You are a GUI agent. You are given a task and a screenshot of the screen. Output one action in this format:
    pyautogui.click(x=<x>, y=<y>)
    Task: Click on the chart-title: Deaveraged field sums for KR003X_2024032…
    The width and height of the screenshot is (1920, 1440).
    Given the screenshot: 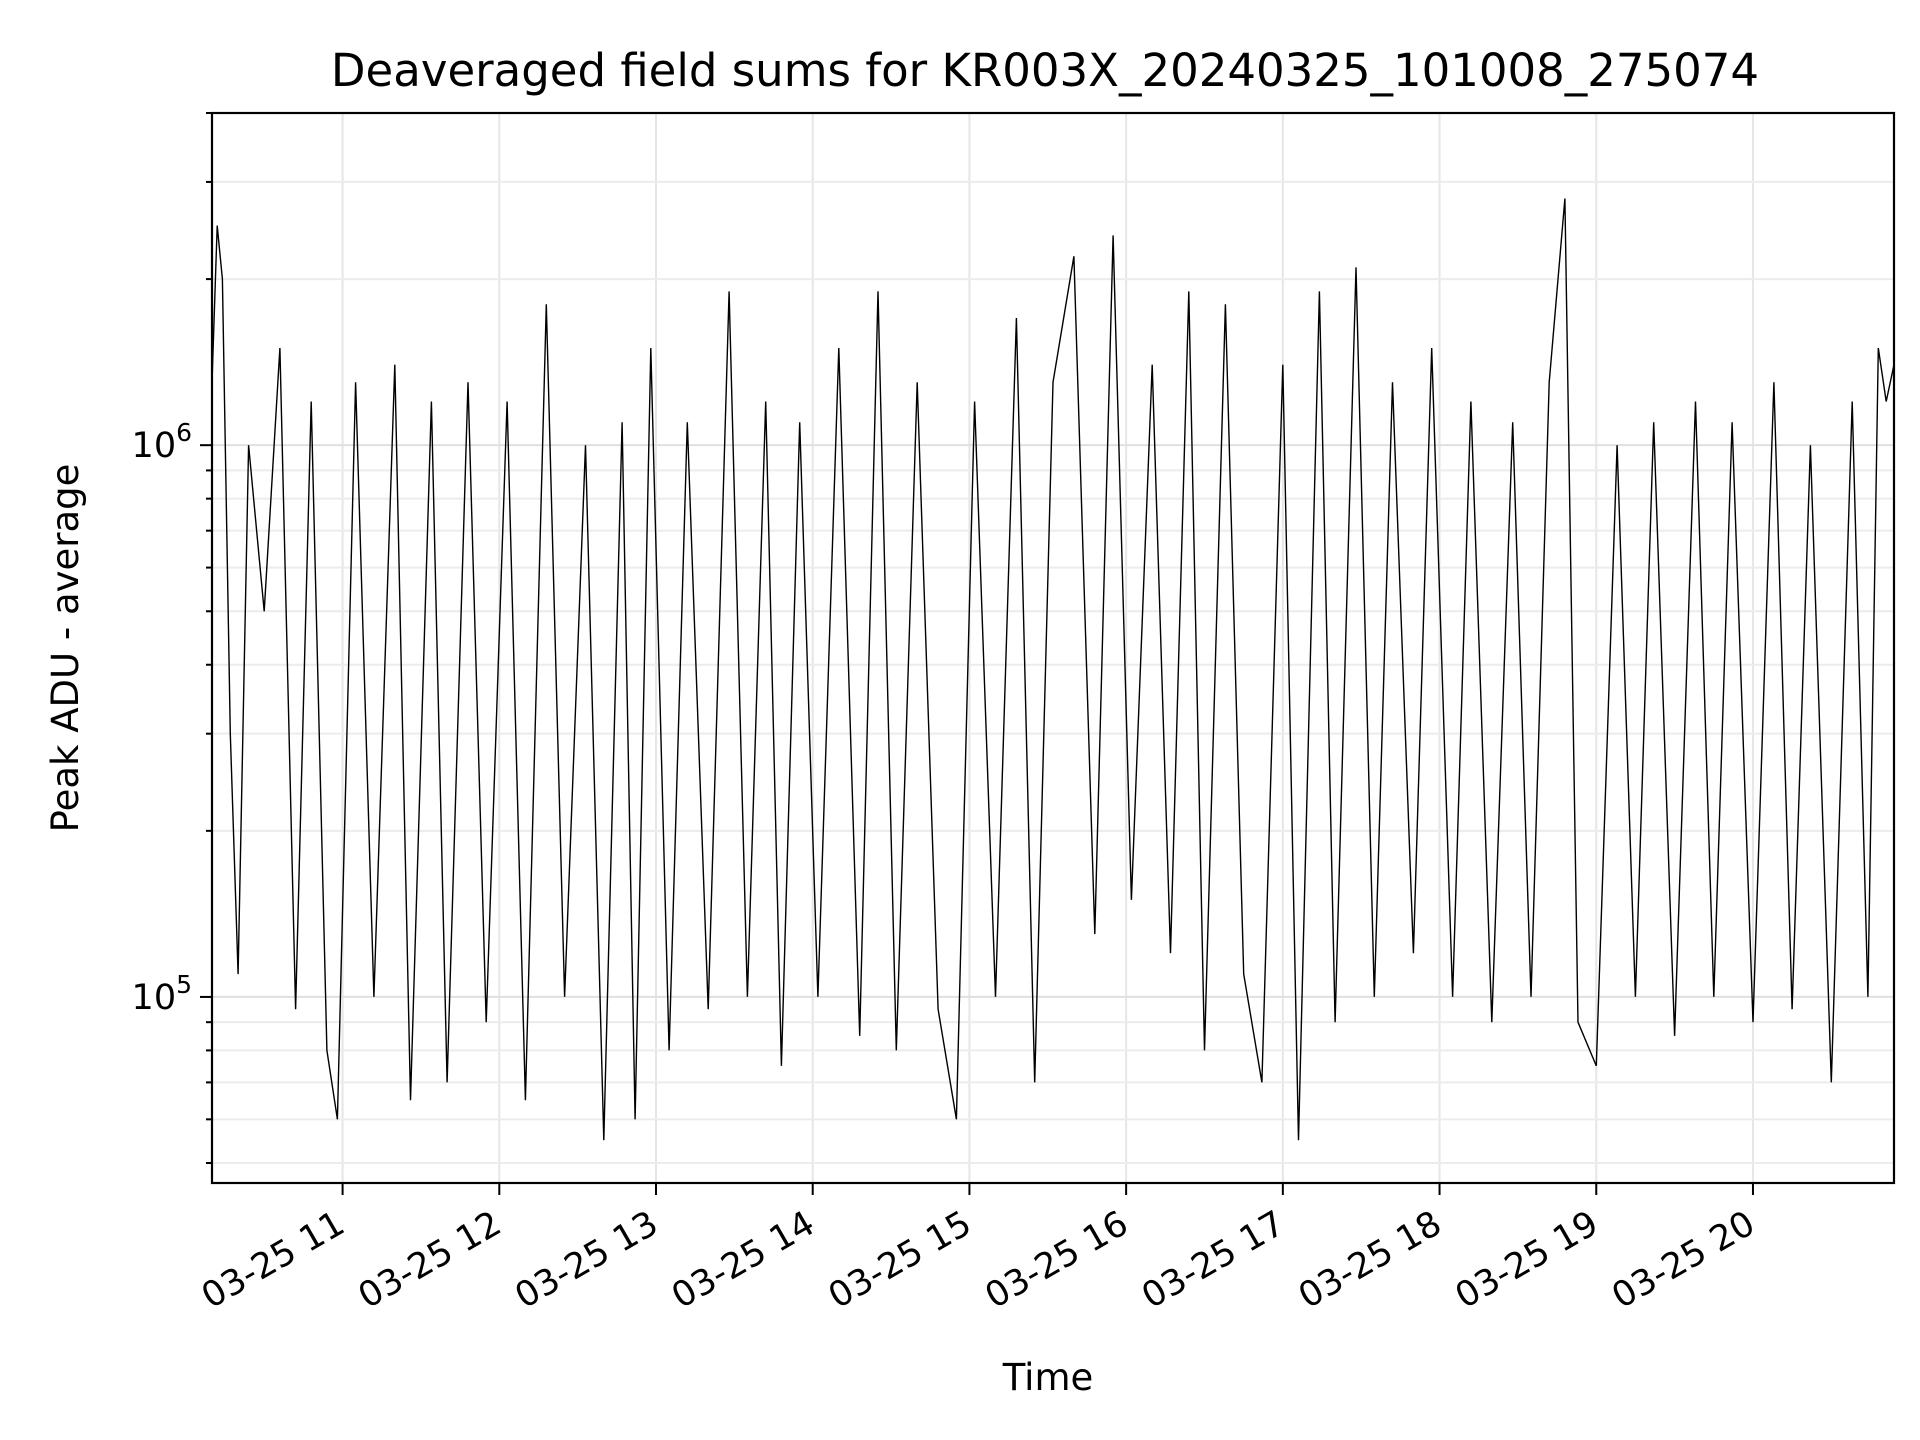 What is the action you would take?
    pyautogui.click(x=1045, y=70)
    